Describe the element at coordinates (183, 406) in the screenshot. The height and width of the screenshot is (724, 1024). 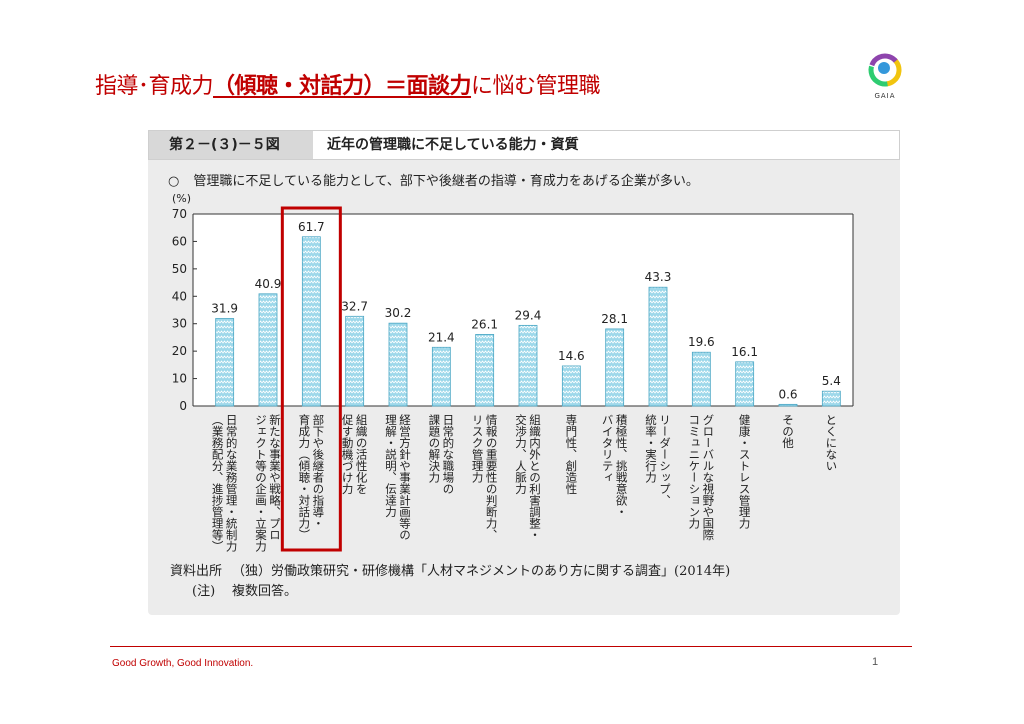
I see `y-tick-label: 0` at that location.